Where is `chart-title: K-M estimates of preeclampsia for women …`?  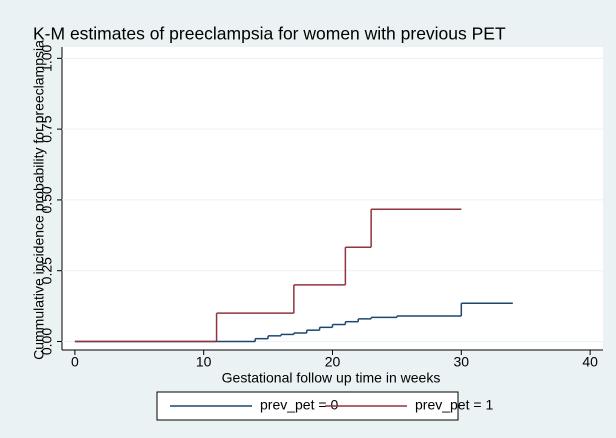 chart-title: K-M estimates of preeclampsia for women … is located at coordinates (269, 34).